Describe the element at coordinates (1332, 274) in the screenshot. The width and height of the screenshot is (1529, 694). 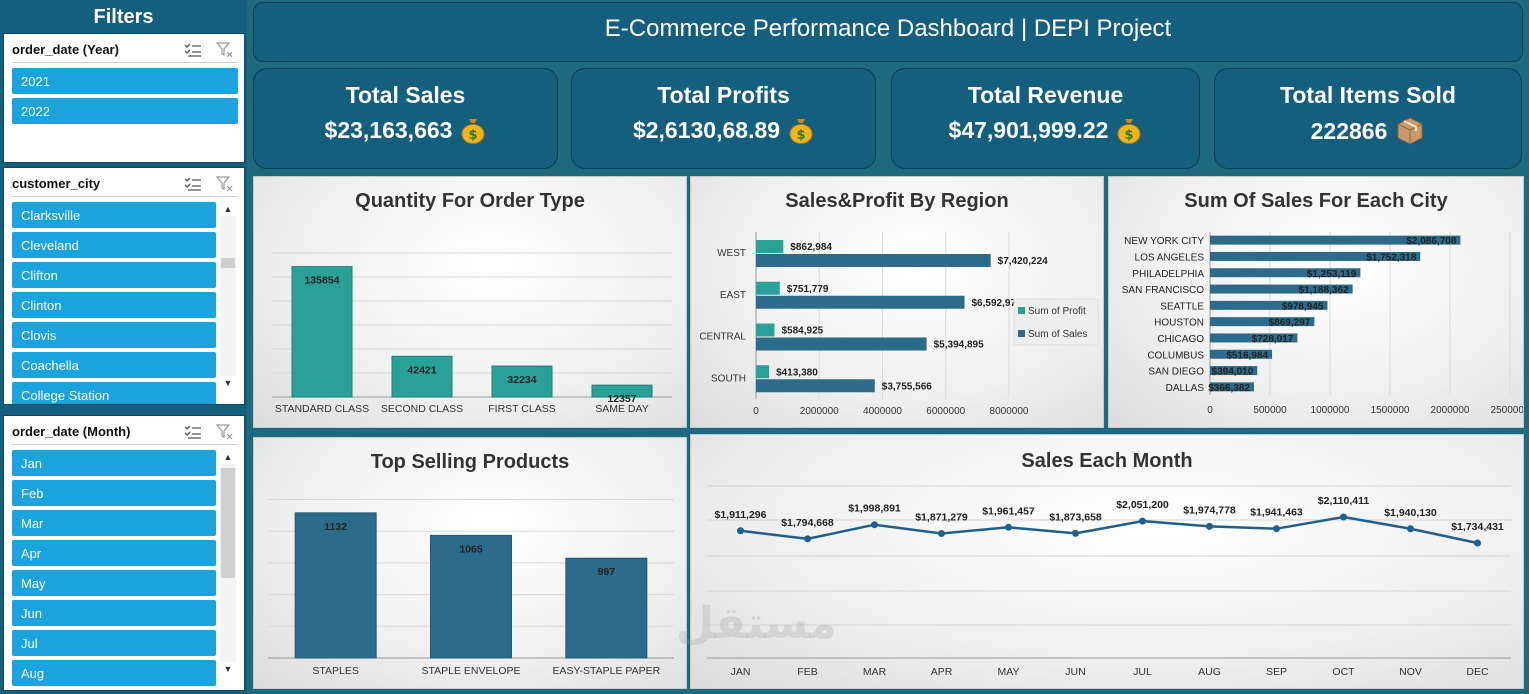
I see `data-label: $1,253,119` at that location.